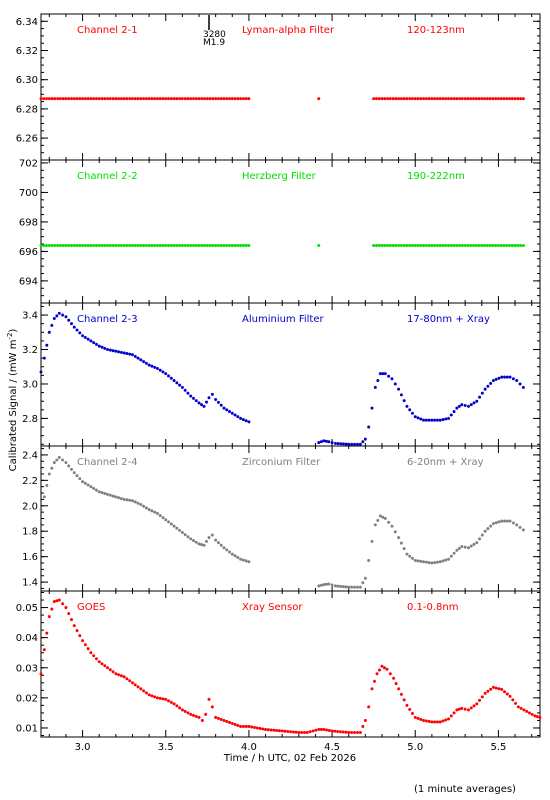 The height and width of the screenshot is (800, 550). Describe the element at coordinates (448, 319) in the screenshot. I see `panel-band-label: 17-80nm + Xray` at that location.